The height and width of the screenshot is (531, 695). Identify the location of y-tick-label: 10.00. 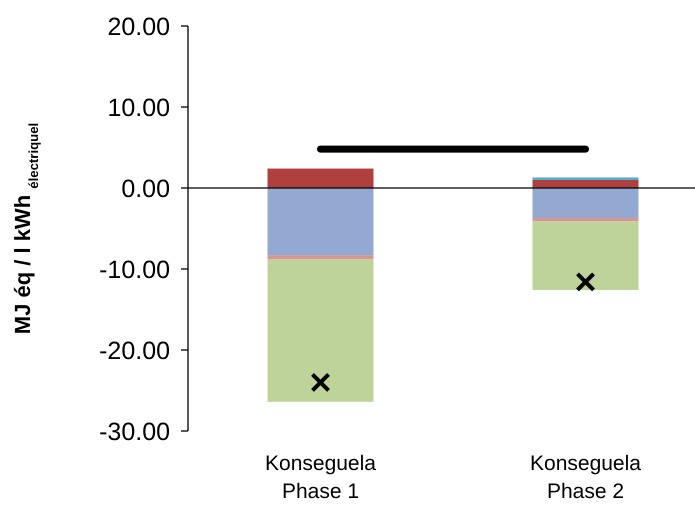
(138, 108).